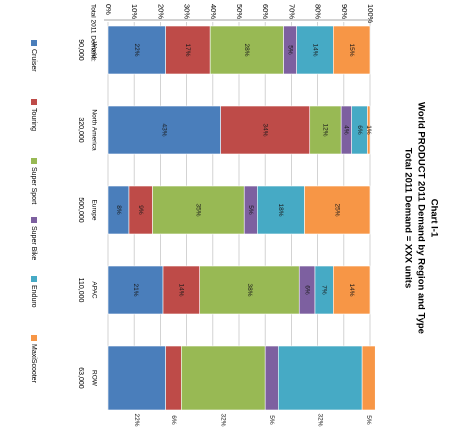  I want to click on data-label: 38%, so click(249, 289).